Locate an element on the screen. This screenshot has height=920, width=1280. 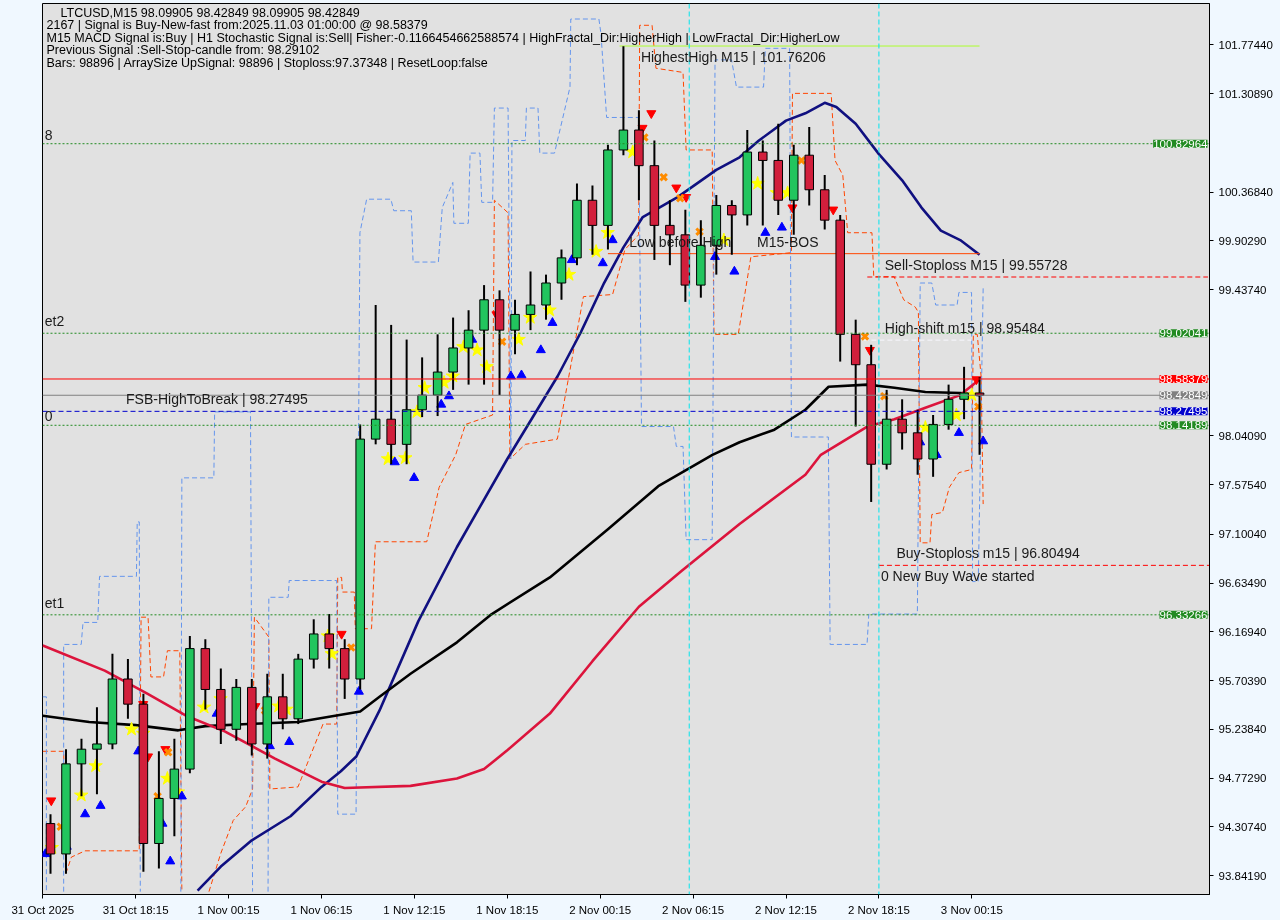
annotation: Bars: 98896 | ArraySize UpSignal: 98896 | Stoploss:97.37348 | ResetLoop:false is located at coordinates (267, 62).